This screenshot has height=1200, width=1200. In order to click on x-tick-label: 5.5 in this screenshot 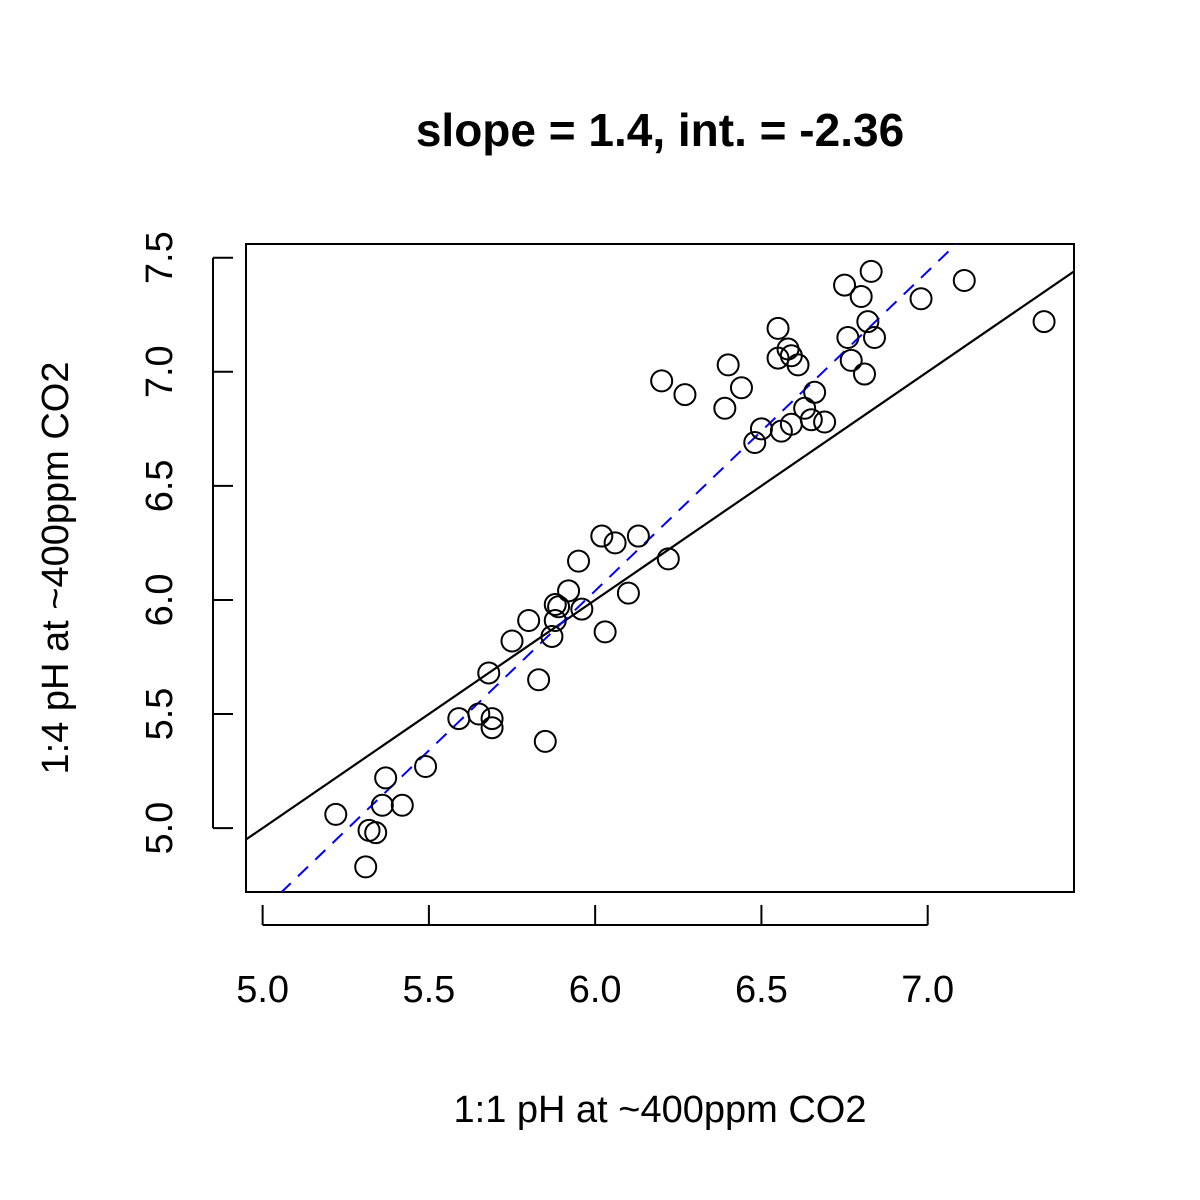, I will do `click(428, 990)`.